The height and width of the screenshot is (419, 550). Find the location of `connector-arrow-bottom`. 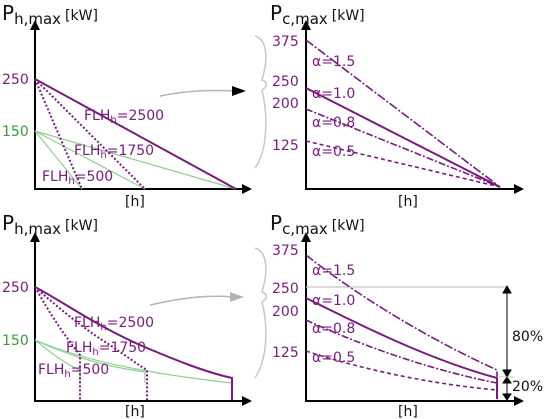

connector-arrow-bottom is located at coordinates (191, 300).